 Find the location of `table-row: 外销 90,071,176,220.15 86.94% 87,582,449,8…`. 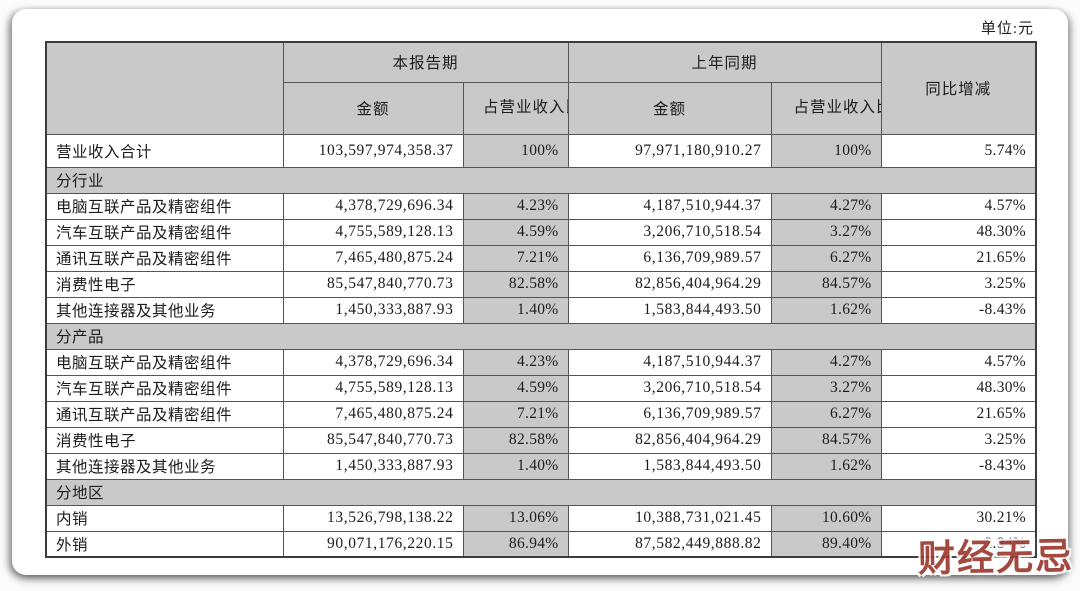

table-row: 外销 90,071,176,220.15 86.94% 87,582,449,8… is located at coordinates (541, 544).